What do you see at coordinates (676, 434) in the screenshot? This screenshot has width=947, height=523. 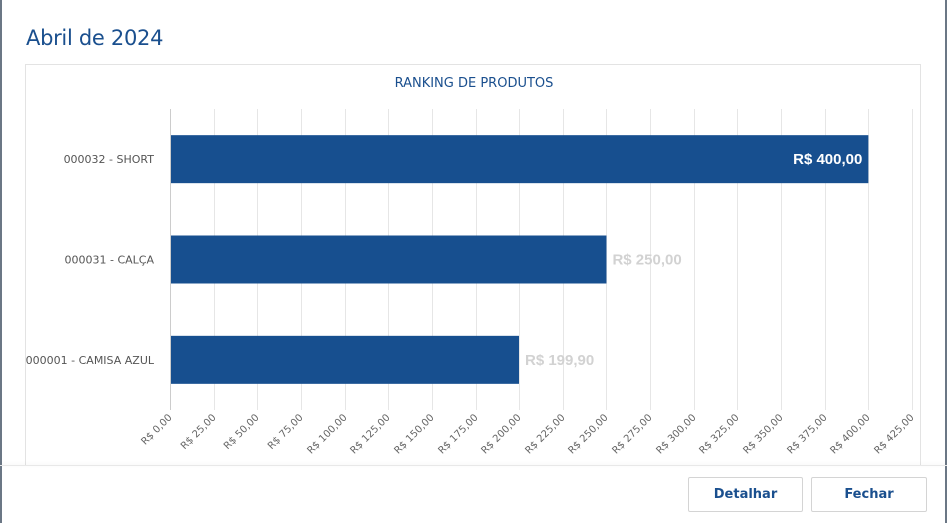 I see `x-tick-label: R$ 300,00` at bounding box center [676, 434].